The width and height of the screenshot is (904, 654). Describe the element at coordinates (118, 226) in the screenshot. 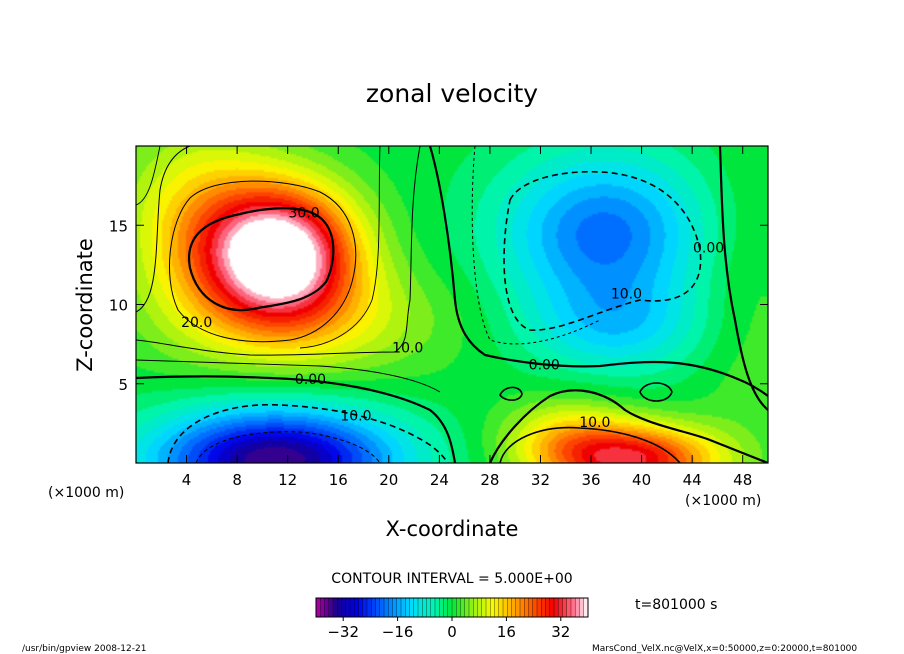

I see `z-tick-label: 15` at that location.